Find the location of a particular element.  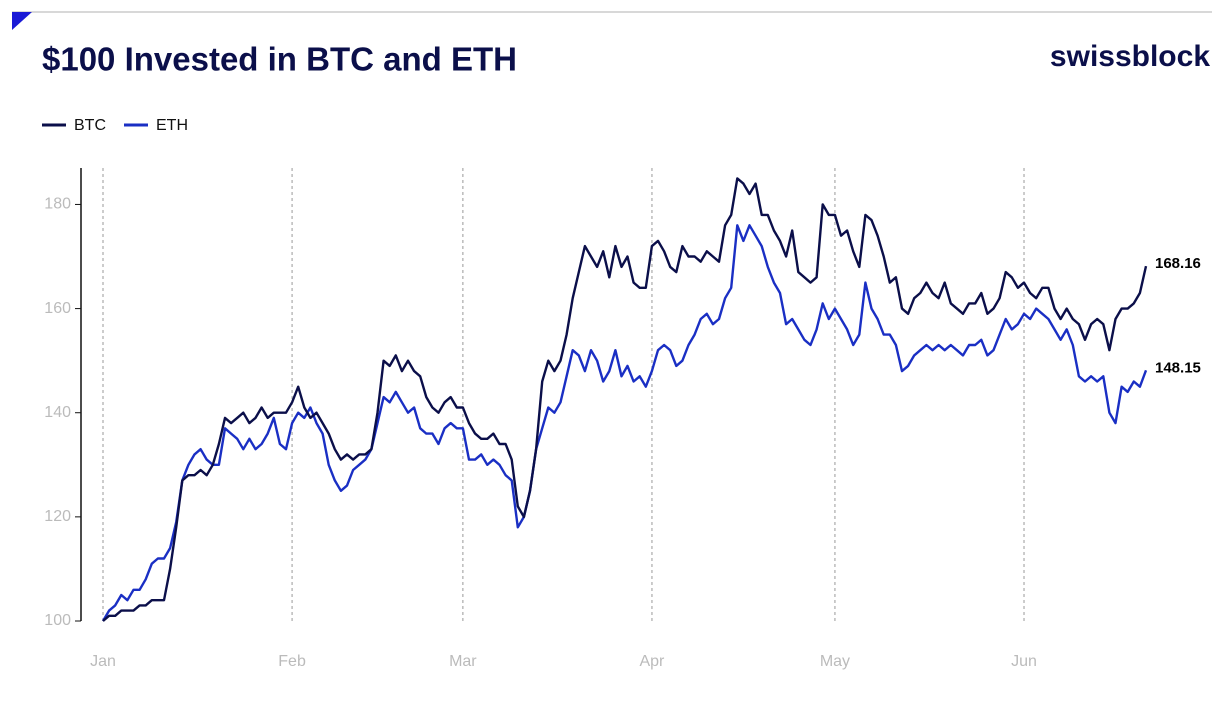

x-tick-label: Jan is located at coordinates (103, 661).